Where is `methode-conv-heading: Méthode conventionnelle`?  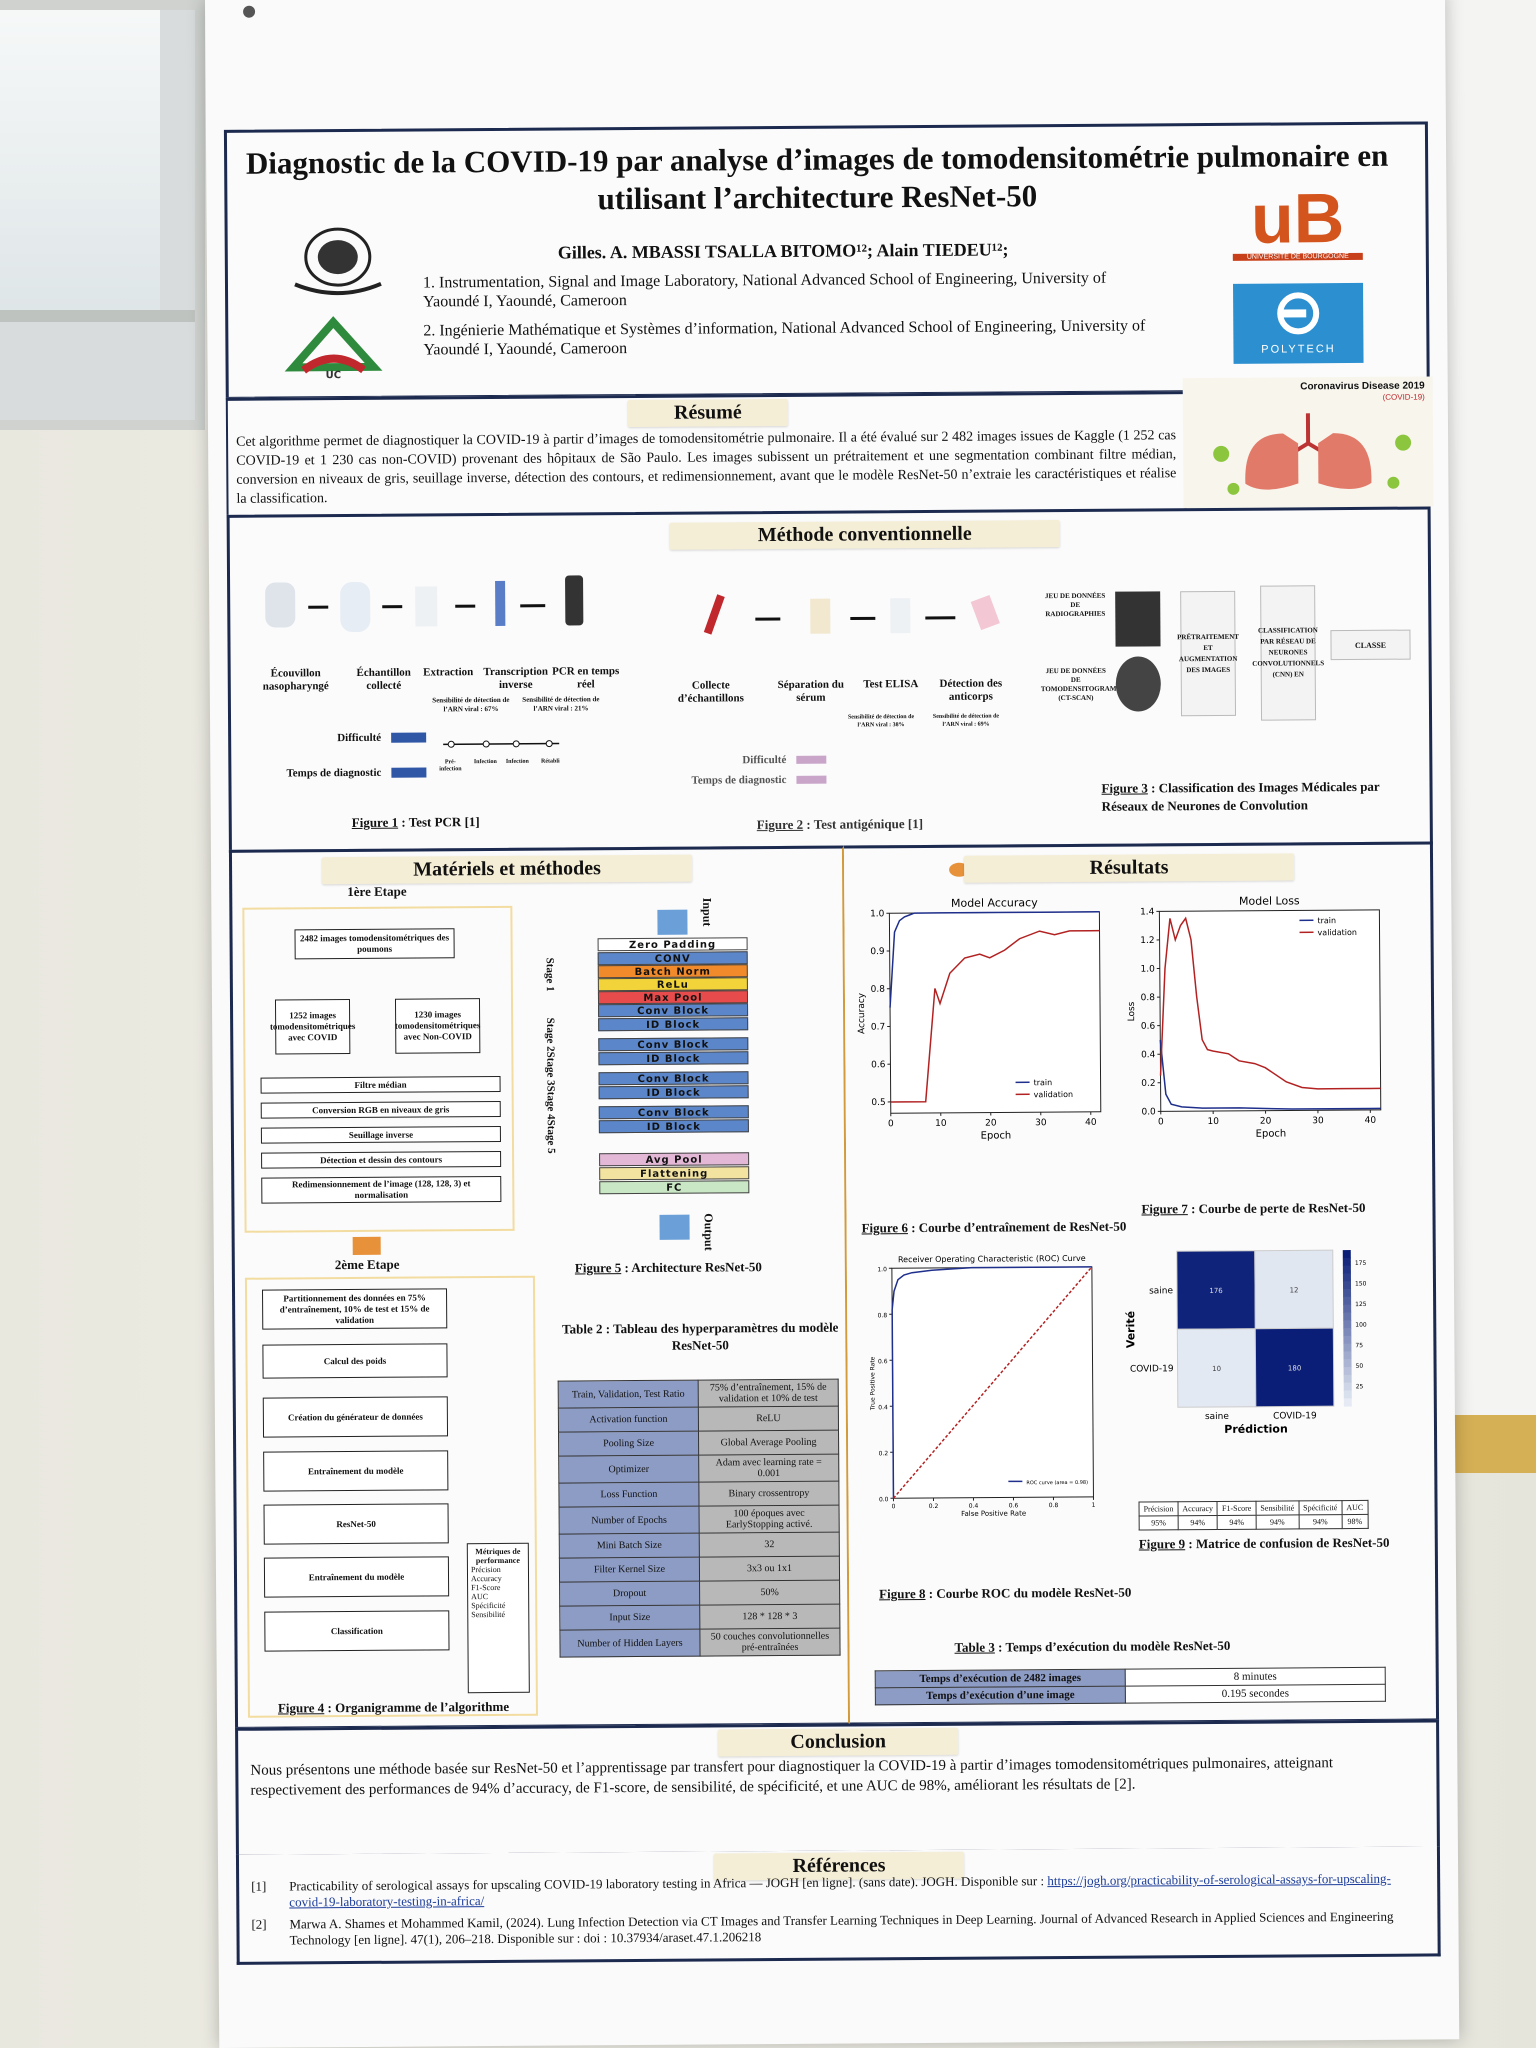 methode-conv-heading: Méthode conventionnelle is located at coordinates (864, 535).